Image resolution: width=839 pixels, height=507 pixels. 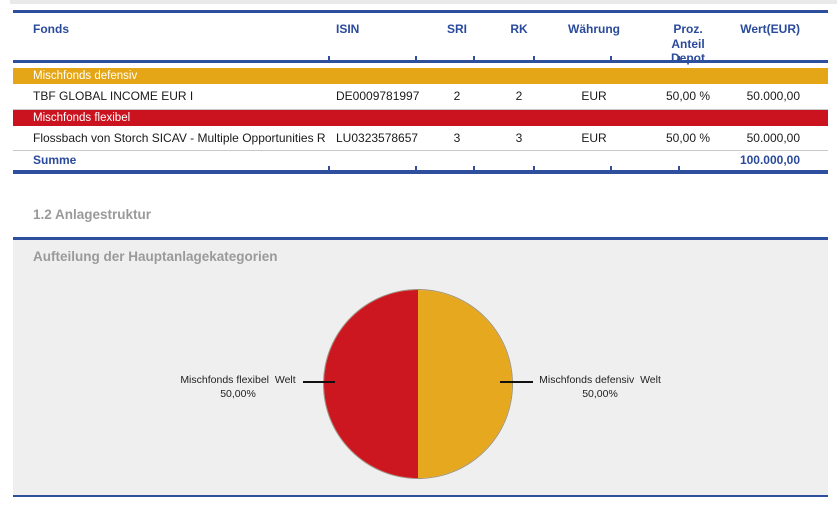 I want to click on fund-rk: 2, so click(x=519, y=96).